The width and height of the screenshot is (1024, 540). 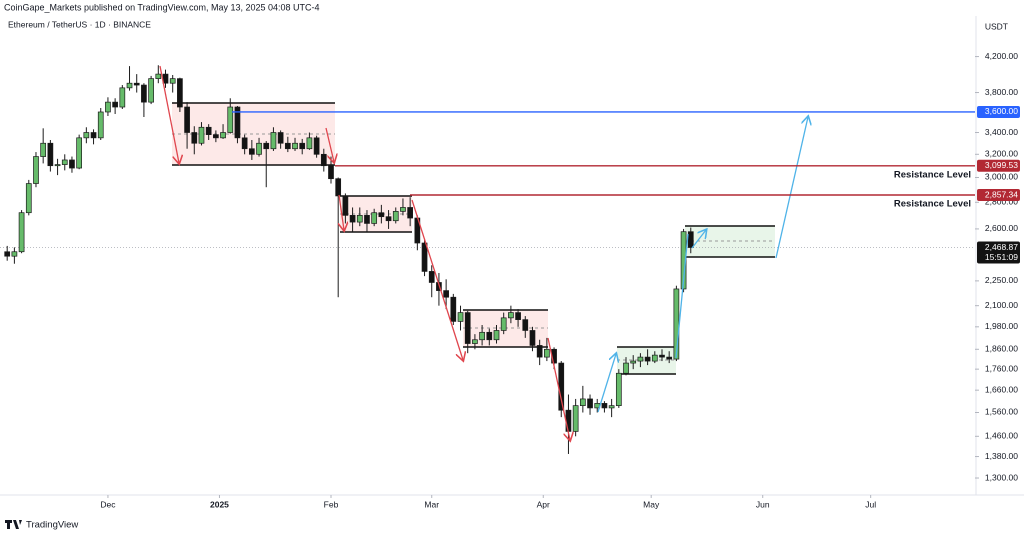 What do you see at coordinates (1001, 194) in the screenshot?
I see `level-label: 2,857.34` at bounding box center [1001, 194].